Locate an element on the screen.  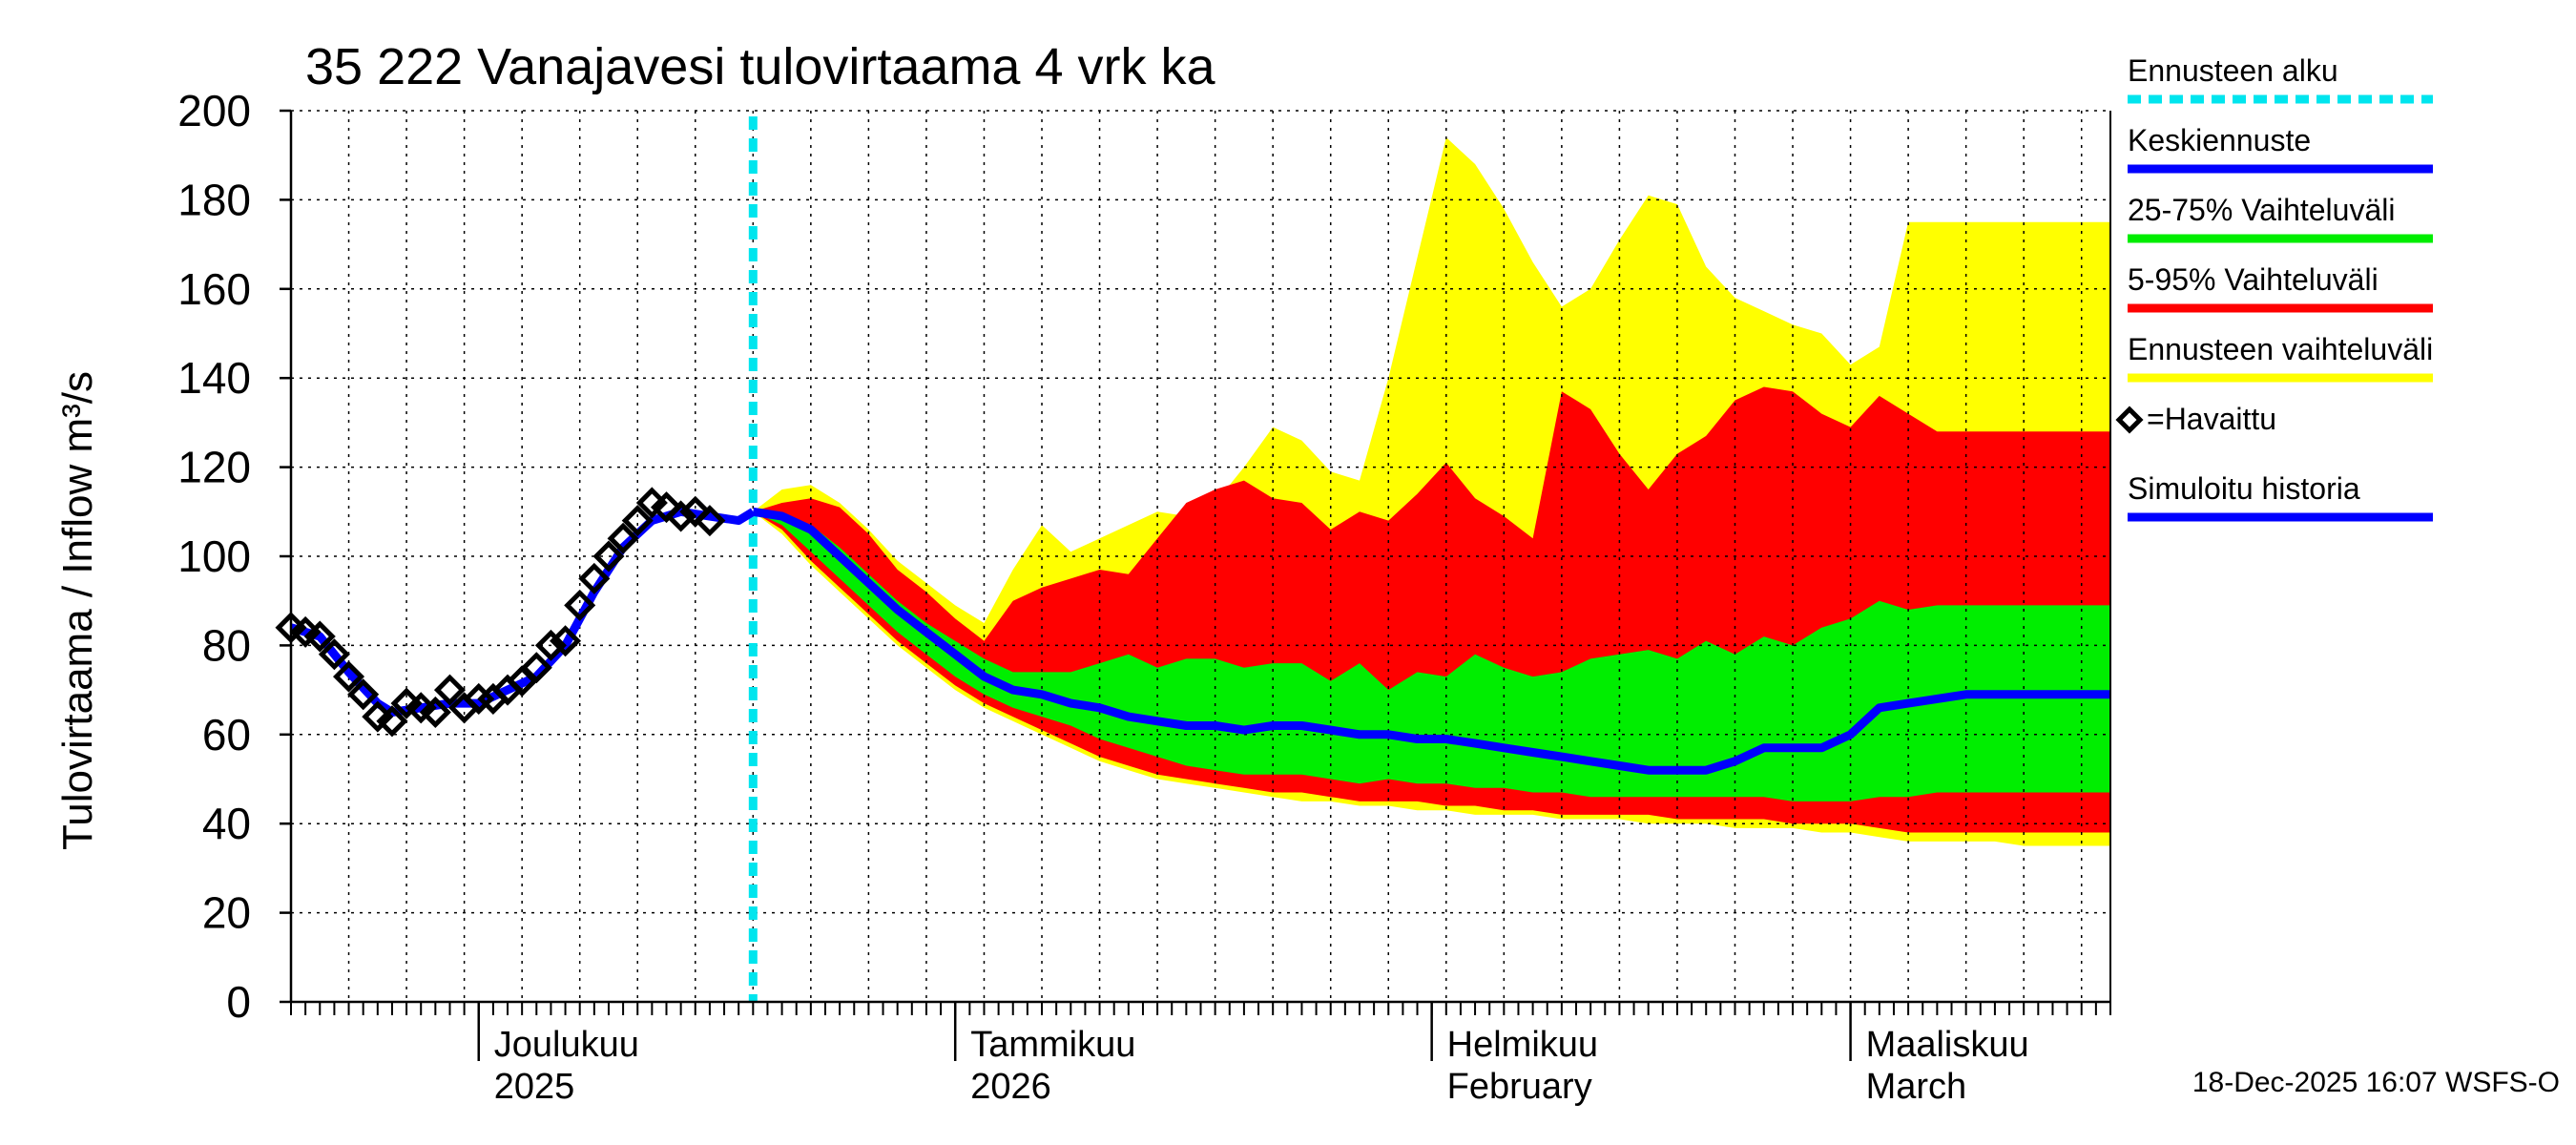
y-tick-label: 80 is located at coordinates (226, 645).